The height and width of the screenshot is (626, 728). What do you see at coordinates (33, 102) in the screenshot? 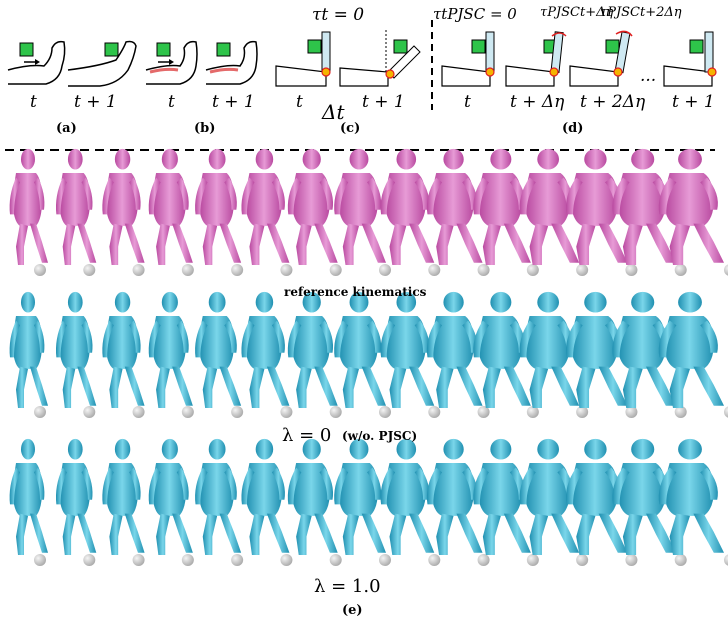
I see `panel-a-t: t` at bounding box center [33, 102].